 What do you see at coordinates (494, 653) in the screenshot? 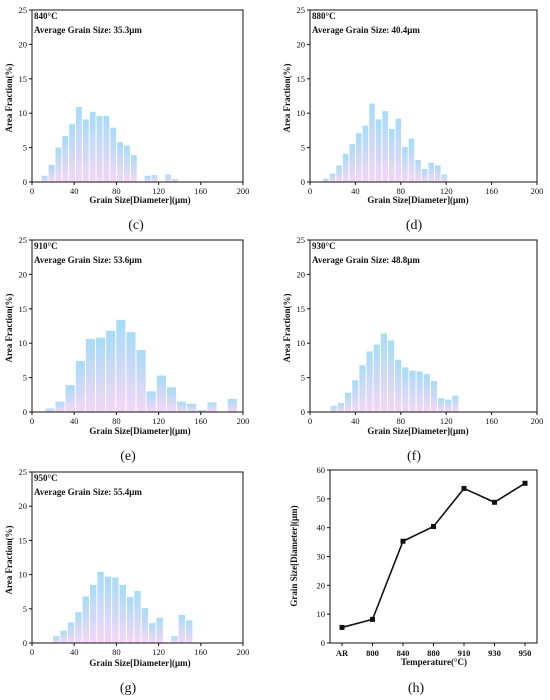
I see `x-tick-label: 930` at bounding box center [494, 653].